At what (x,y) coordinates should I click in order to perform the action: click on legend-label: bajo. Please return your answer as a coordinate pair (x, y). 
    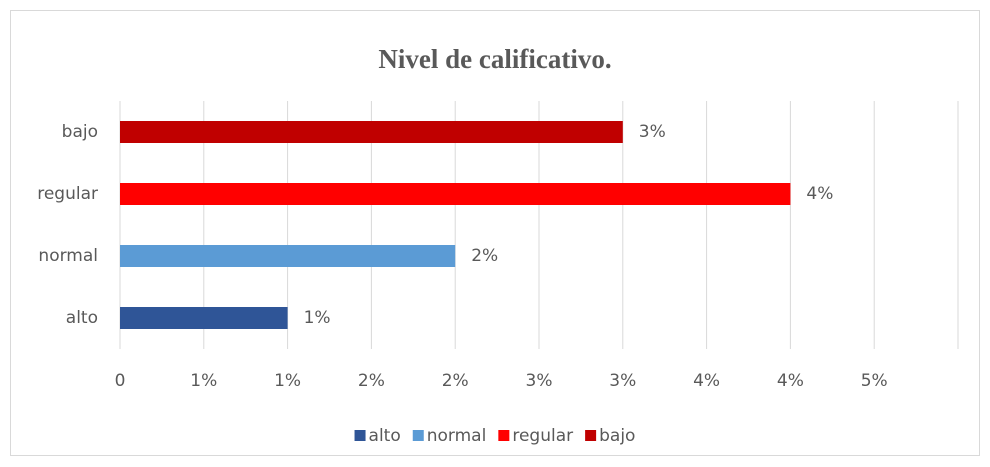
    Looking at the image, I should click on (617, 436).